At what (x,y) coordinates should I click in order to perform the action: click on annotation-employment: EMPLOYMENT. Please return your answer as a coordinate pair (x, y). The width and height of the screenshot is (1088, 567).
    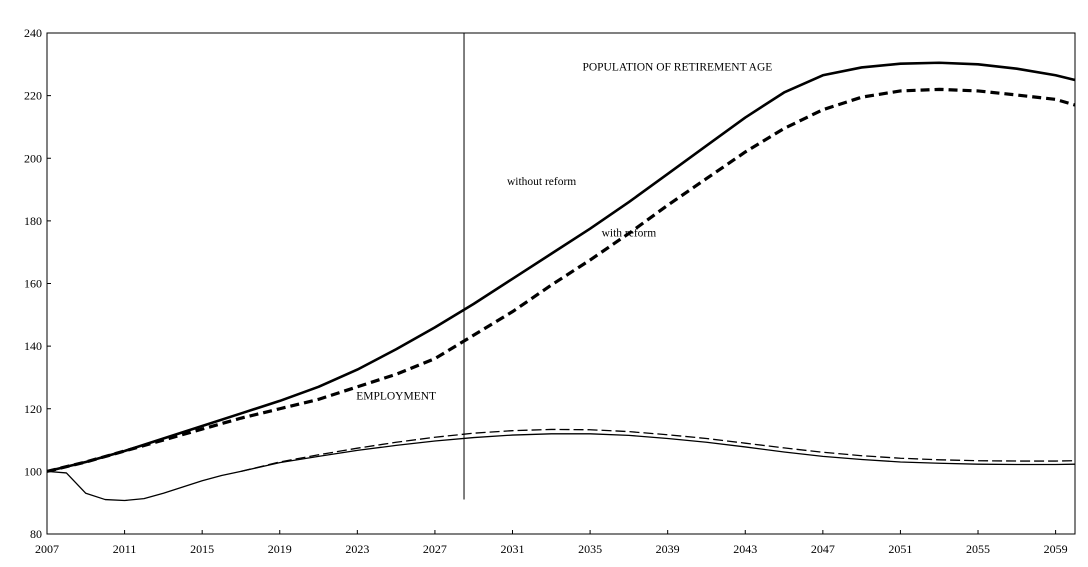
    Looking at the image, I should click on (396, 396).